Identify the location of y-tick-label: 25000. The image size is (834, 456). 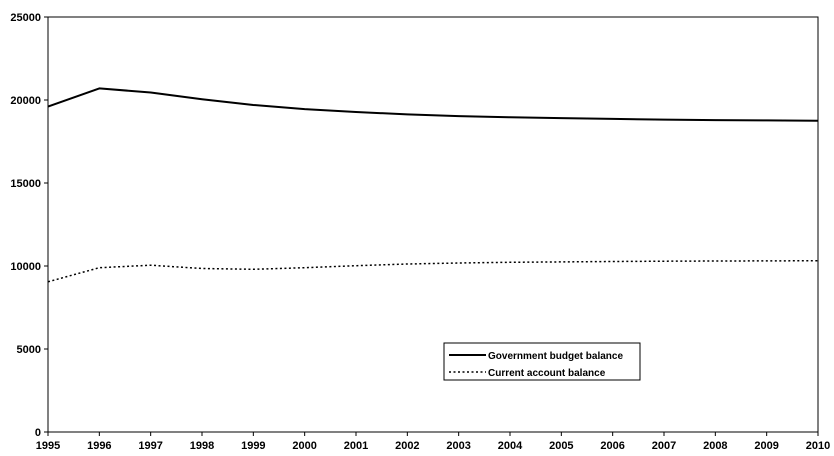
(25, 18).